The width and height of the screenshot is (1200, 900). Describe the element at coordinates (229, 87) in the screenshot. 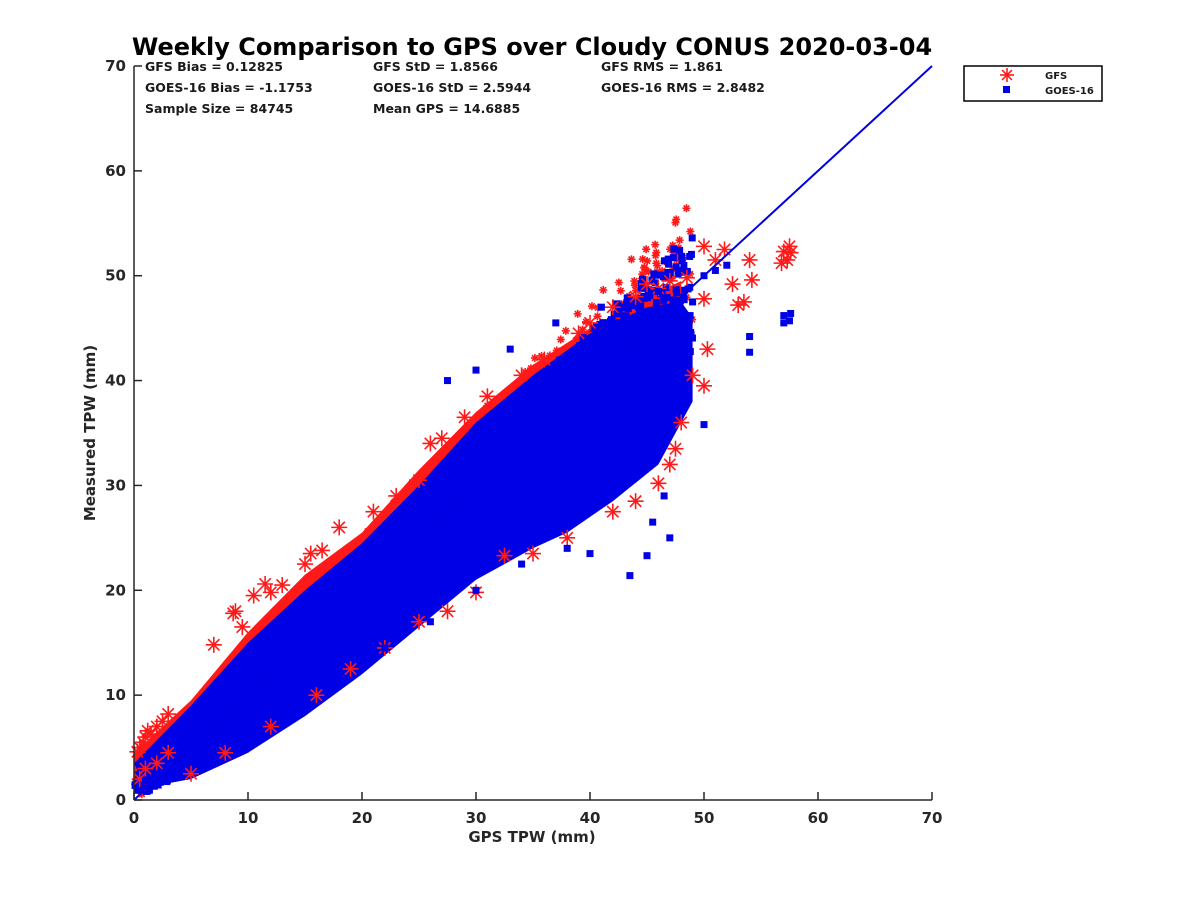

I see `stat-goes-bias: GOES-16 Bias = -1.1753` at that location.